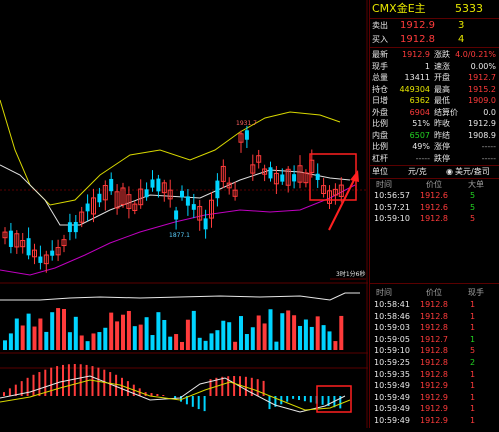 The height and width of the screenshot is (432, 499). Describe the element at coordinates (417, 25) in the screenshot. I see `ask-price: 1912.9` at that location.